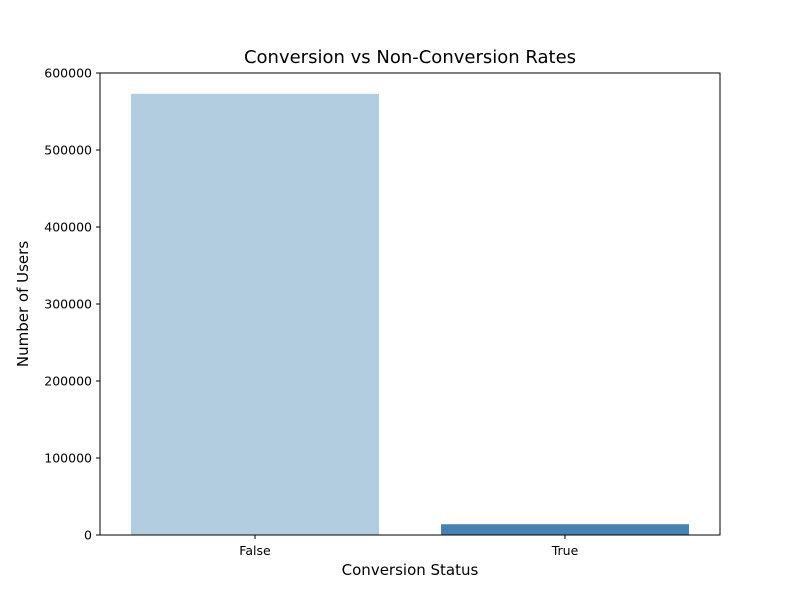 Image resolution: width=800 pixels, height=600 pixels. Describe the element at coordinates (410, 570) in the screenshot. I see `x-axis-label: Conversion Status` at that location.